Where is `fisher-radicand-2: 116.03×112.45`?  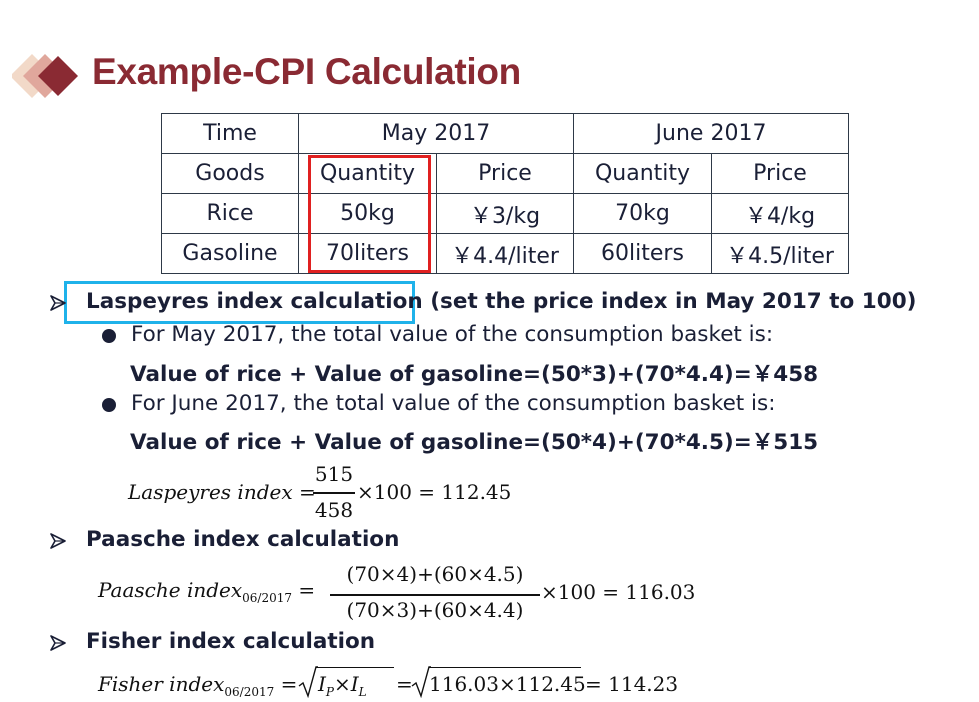 fisher-radicand-2: 116.03×112.45 is located at coordinates (507, 684).